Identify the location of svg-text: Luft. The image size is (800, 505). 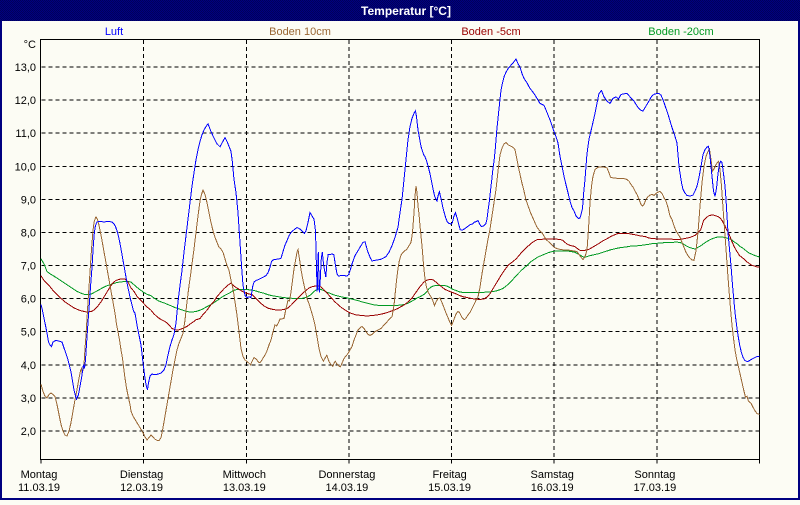
(114, 32).